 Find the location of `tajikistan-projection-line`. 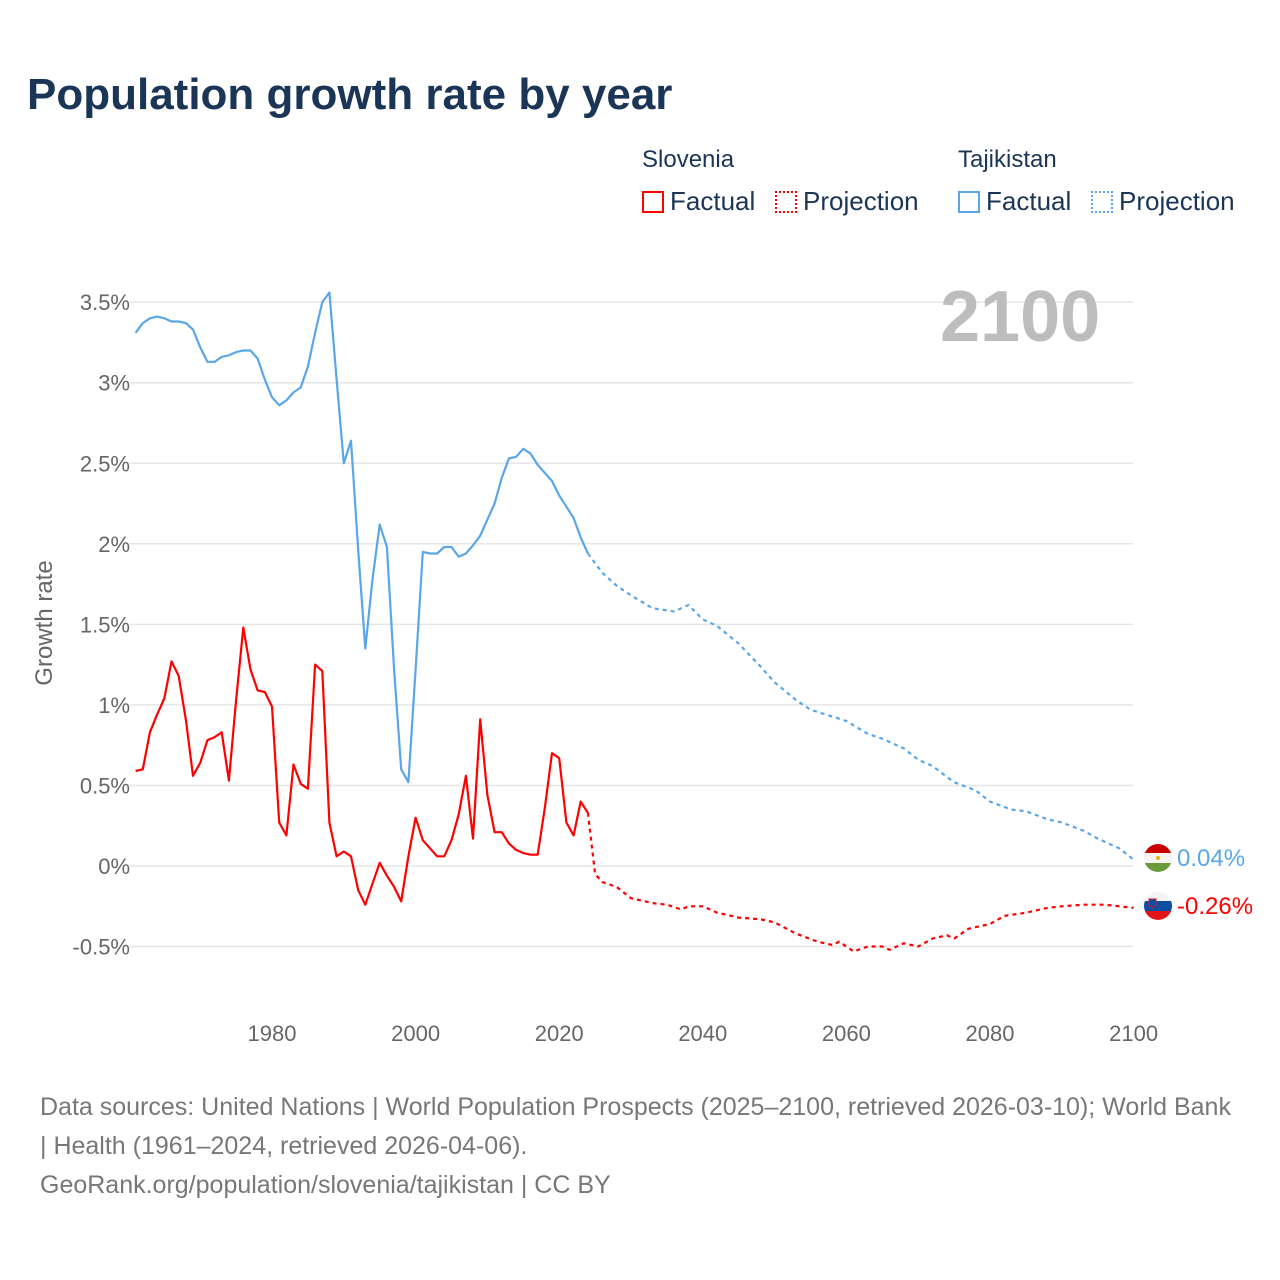

tajikistan-projection-line is located at coordinates (861, 706).